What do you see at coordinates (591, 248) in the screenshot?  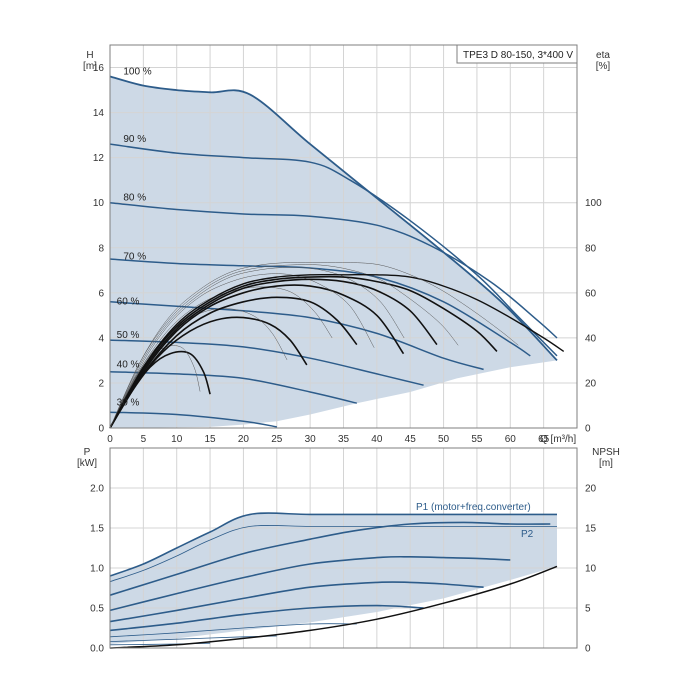 I see `y2-tick-label: 80` at bounding box center [591, 248].